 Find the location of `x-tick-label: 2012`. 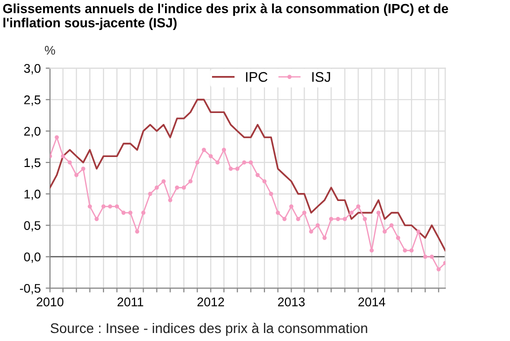

x-tick-label: 2012 is located at coordinates (210, 302).